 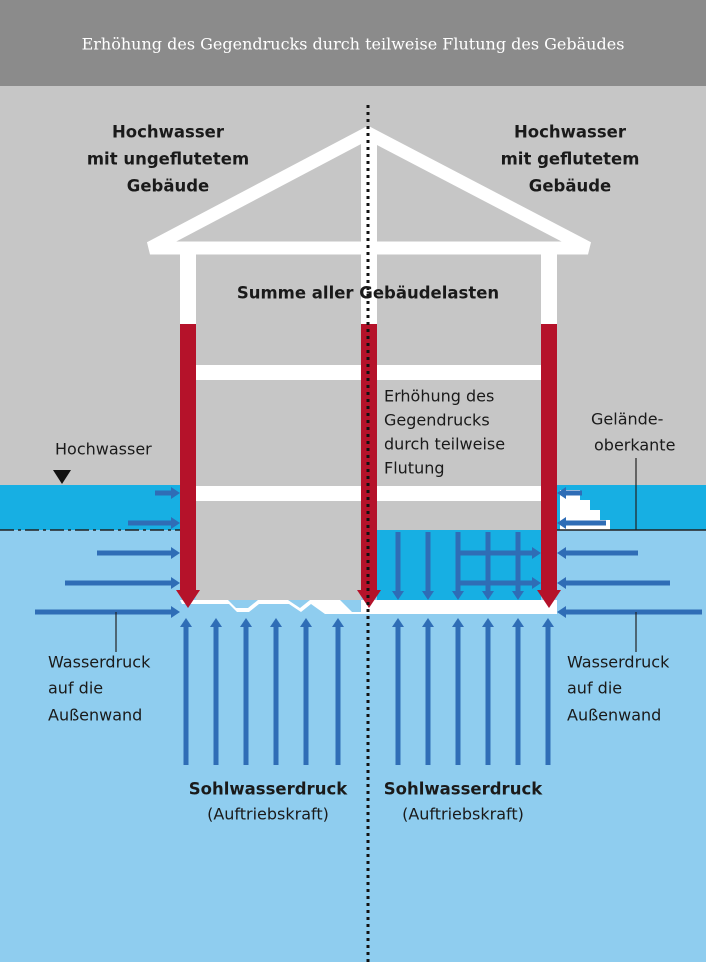 I want to click on counter-label: Gegendrucks, so click(x=437, y=420).